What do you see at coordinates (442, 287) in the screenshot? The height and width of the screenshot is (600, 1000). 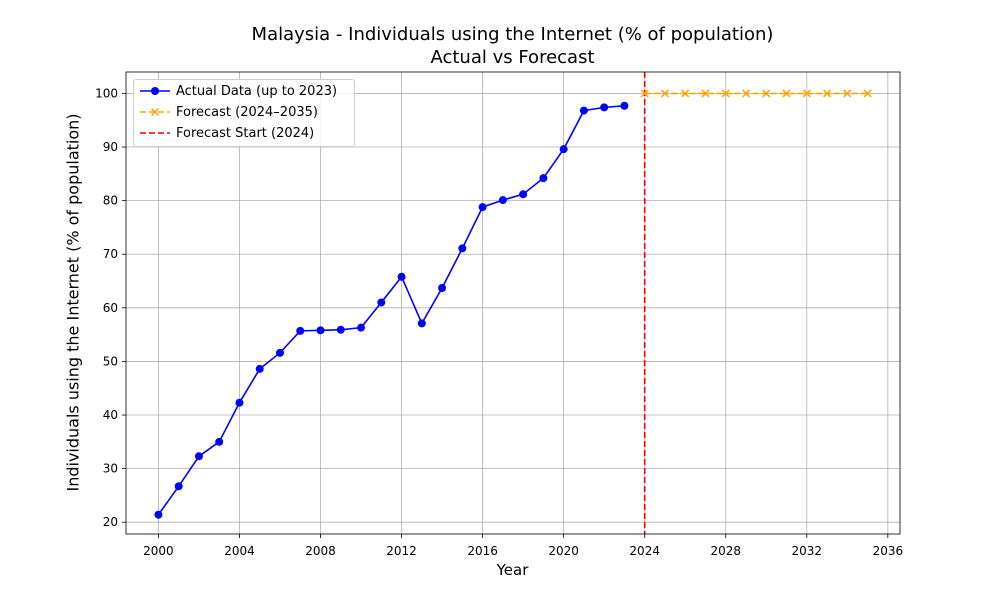 I see `data-point-actual-2014` at bounding box center [442, 287].